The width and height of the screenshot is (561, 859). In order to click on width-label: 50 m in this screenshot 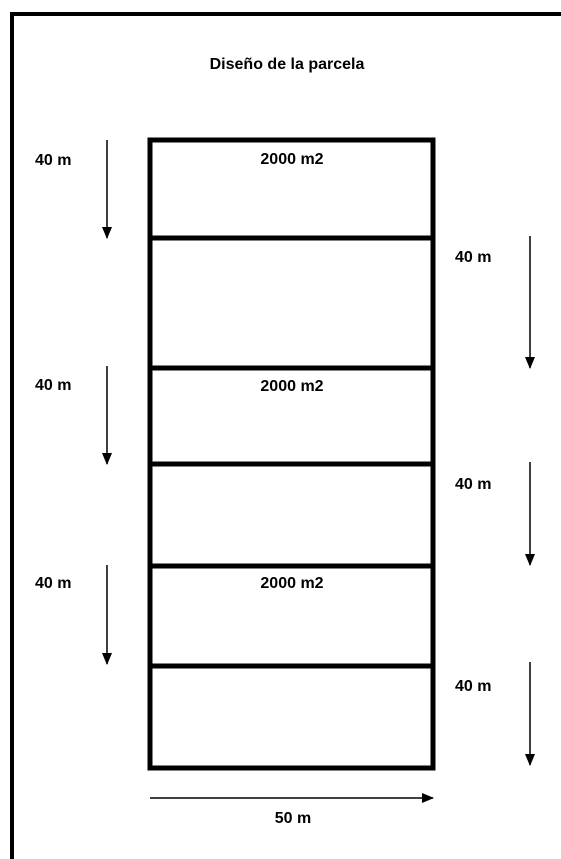, I will do `click(293, 818)`.